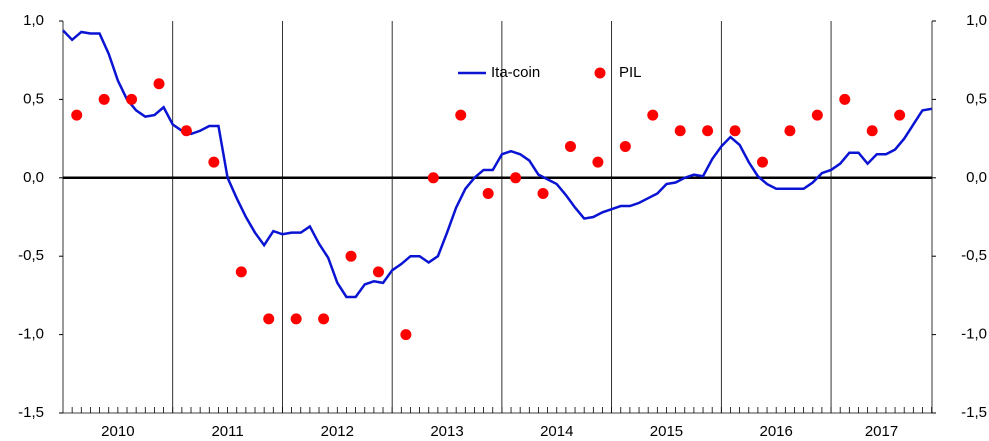 This screenshot has width=989, height=441. I want to click on y-tick-label: 0,0, so click(33, 177).